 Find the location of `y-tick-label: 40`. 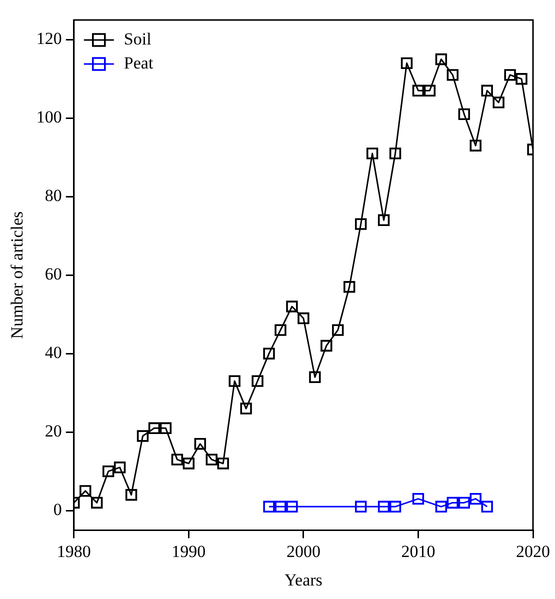

y-tick-label: 40 is located at coordinates (53, 352).